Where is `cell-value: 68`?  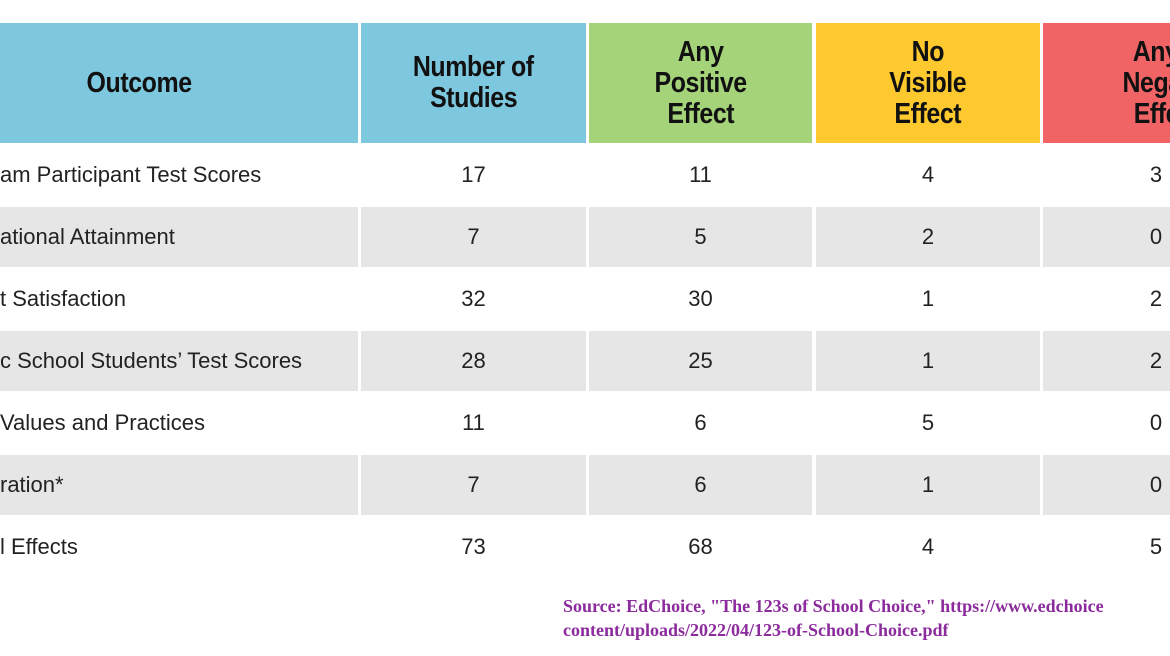 cell-value: 68 is located at coordinates (700, 547).